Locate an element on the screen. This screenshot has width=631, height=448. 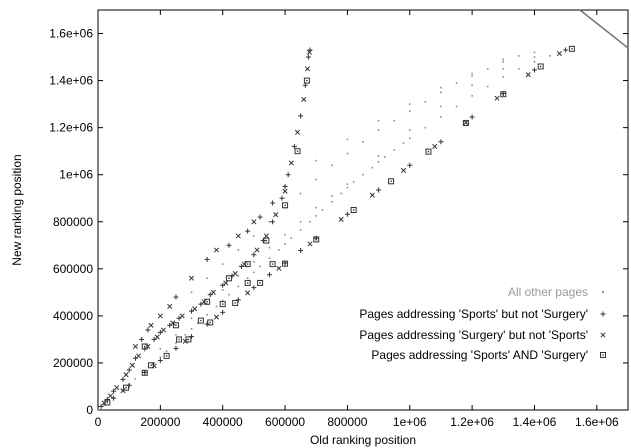
x-tick-label: 600000 is located at coordinates (285, 422).